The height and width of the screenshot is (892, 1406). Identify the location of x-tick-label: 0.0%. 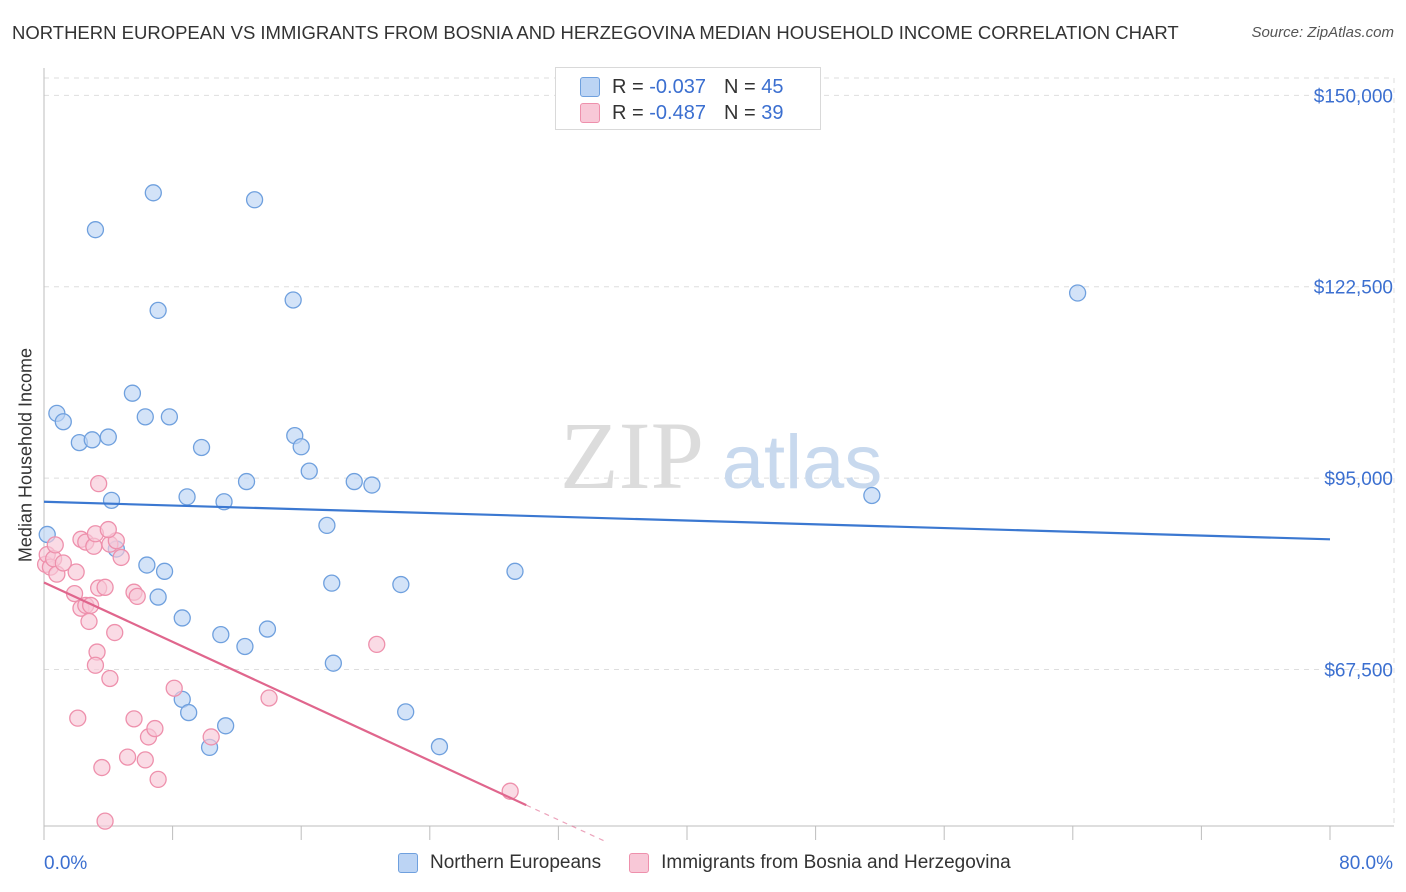
(65, 863).